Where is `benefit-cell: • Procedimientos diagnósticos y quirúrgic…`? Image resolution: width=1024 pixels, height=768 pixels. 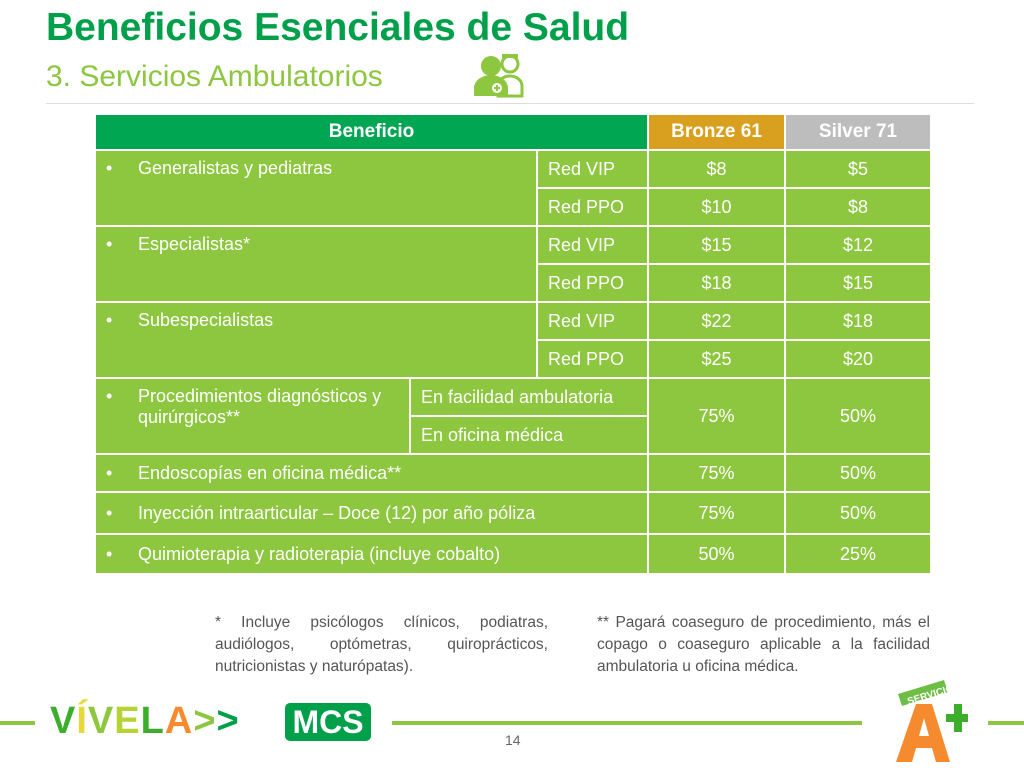 benefit-cell: • Procedimientos diagnósticos y quirúrgic… is located at coordinates (252, 416).